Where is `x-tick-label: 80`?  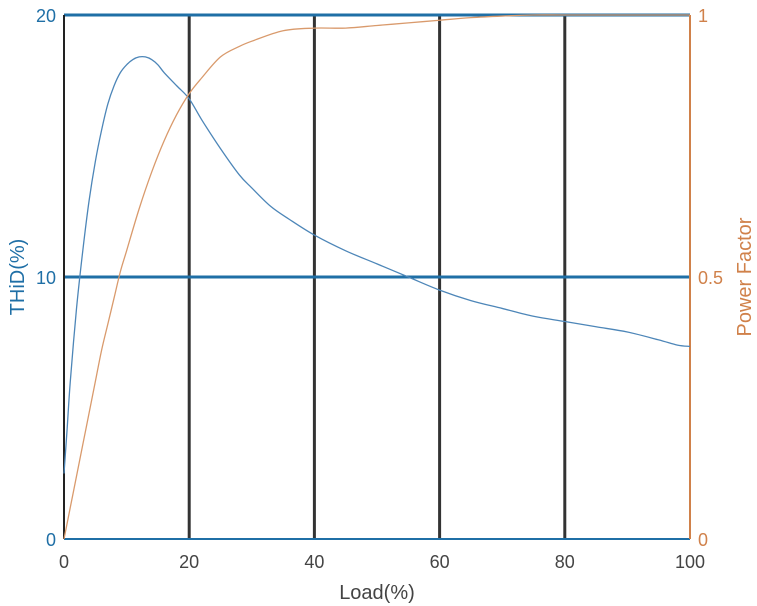
x-tick-label: 80 is located at coordinates (565, 562).